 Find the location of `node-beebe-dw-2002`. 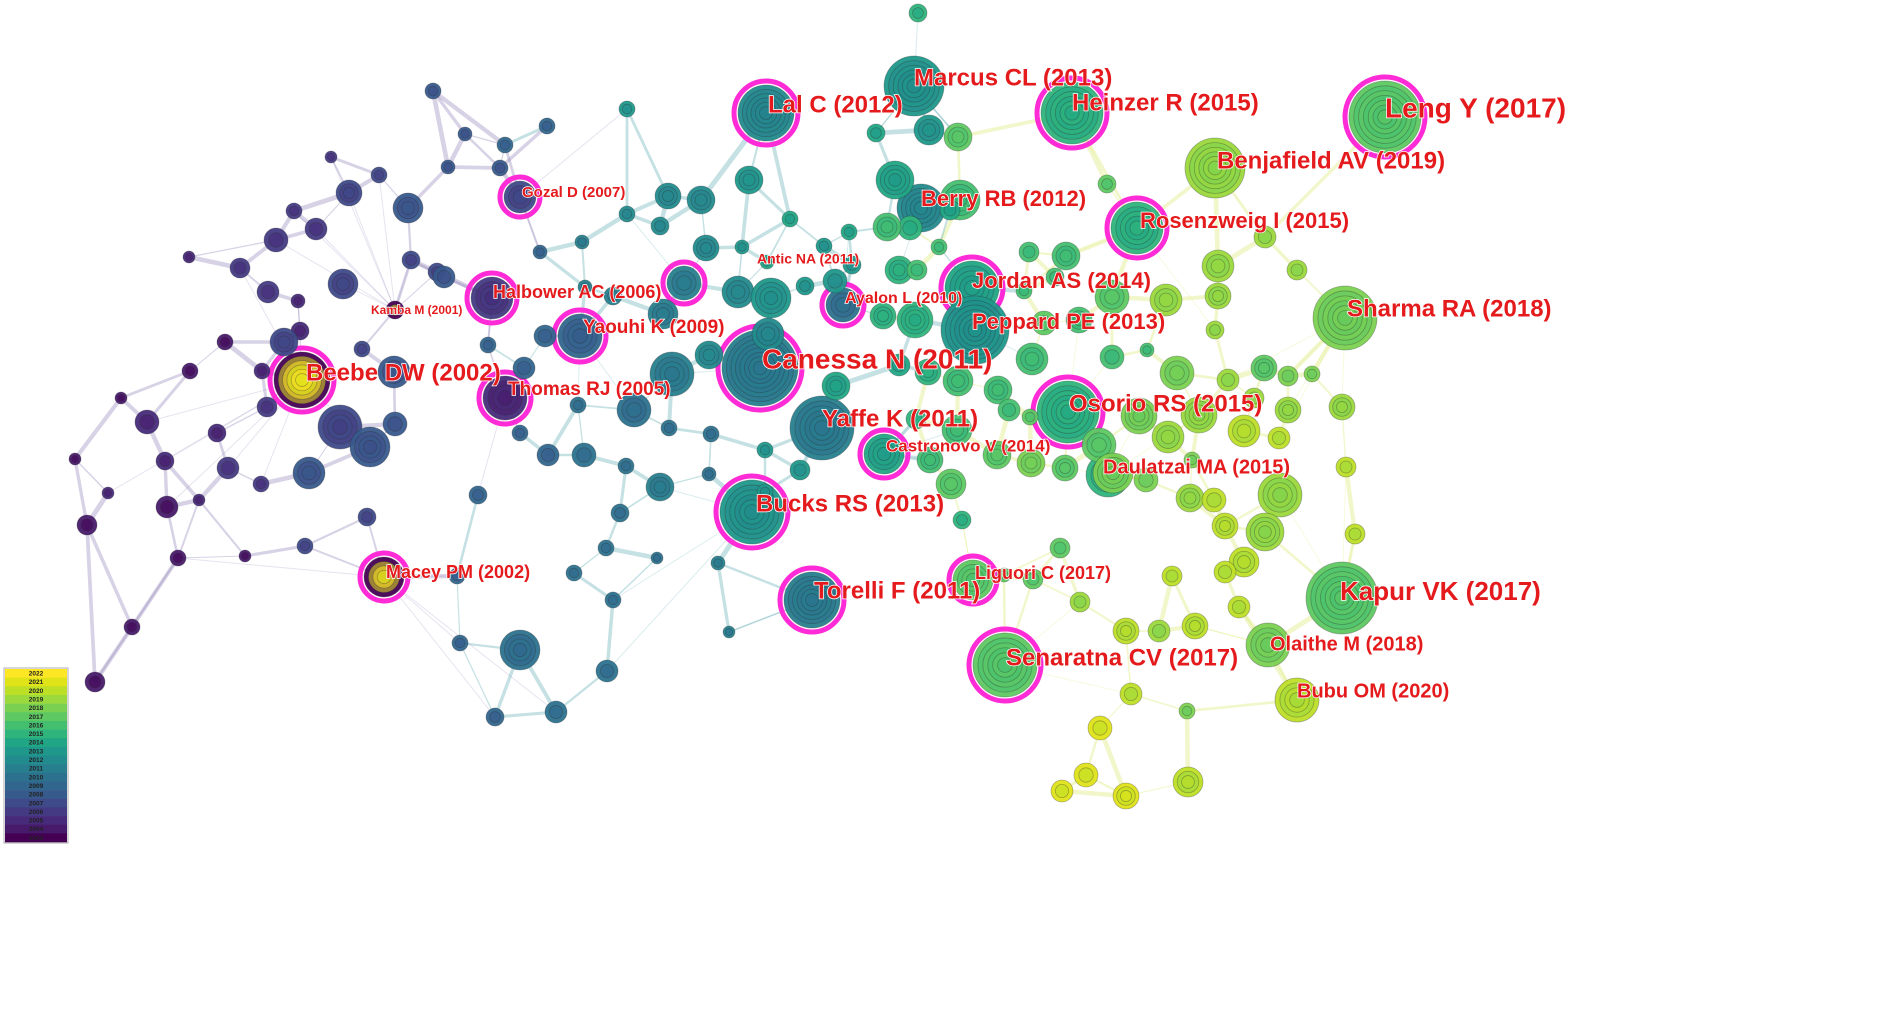

node-beebe-dw-2002 is located at coordinates (302, 380).